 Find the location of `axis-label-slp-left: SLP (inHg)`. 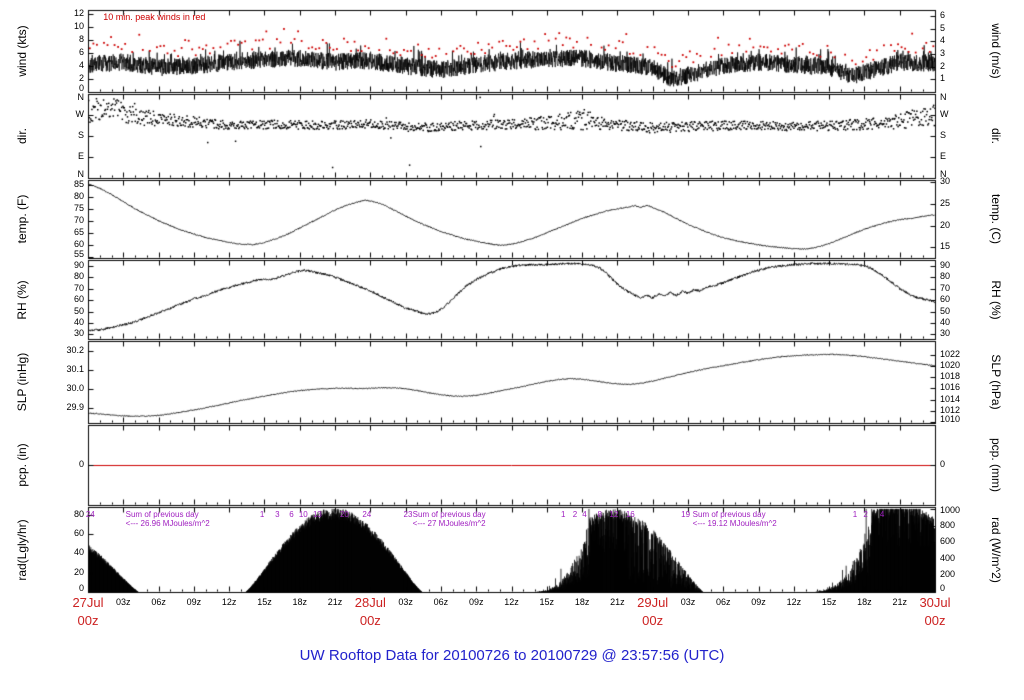

axis-label-slp-left: SLP (inHg) is located at coordinates (22, 382).